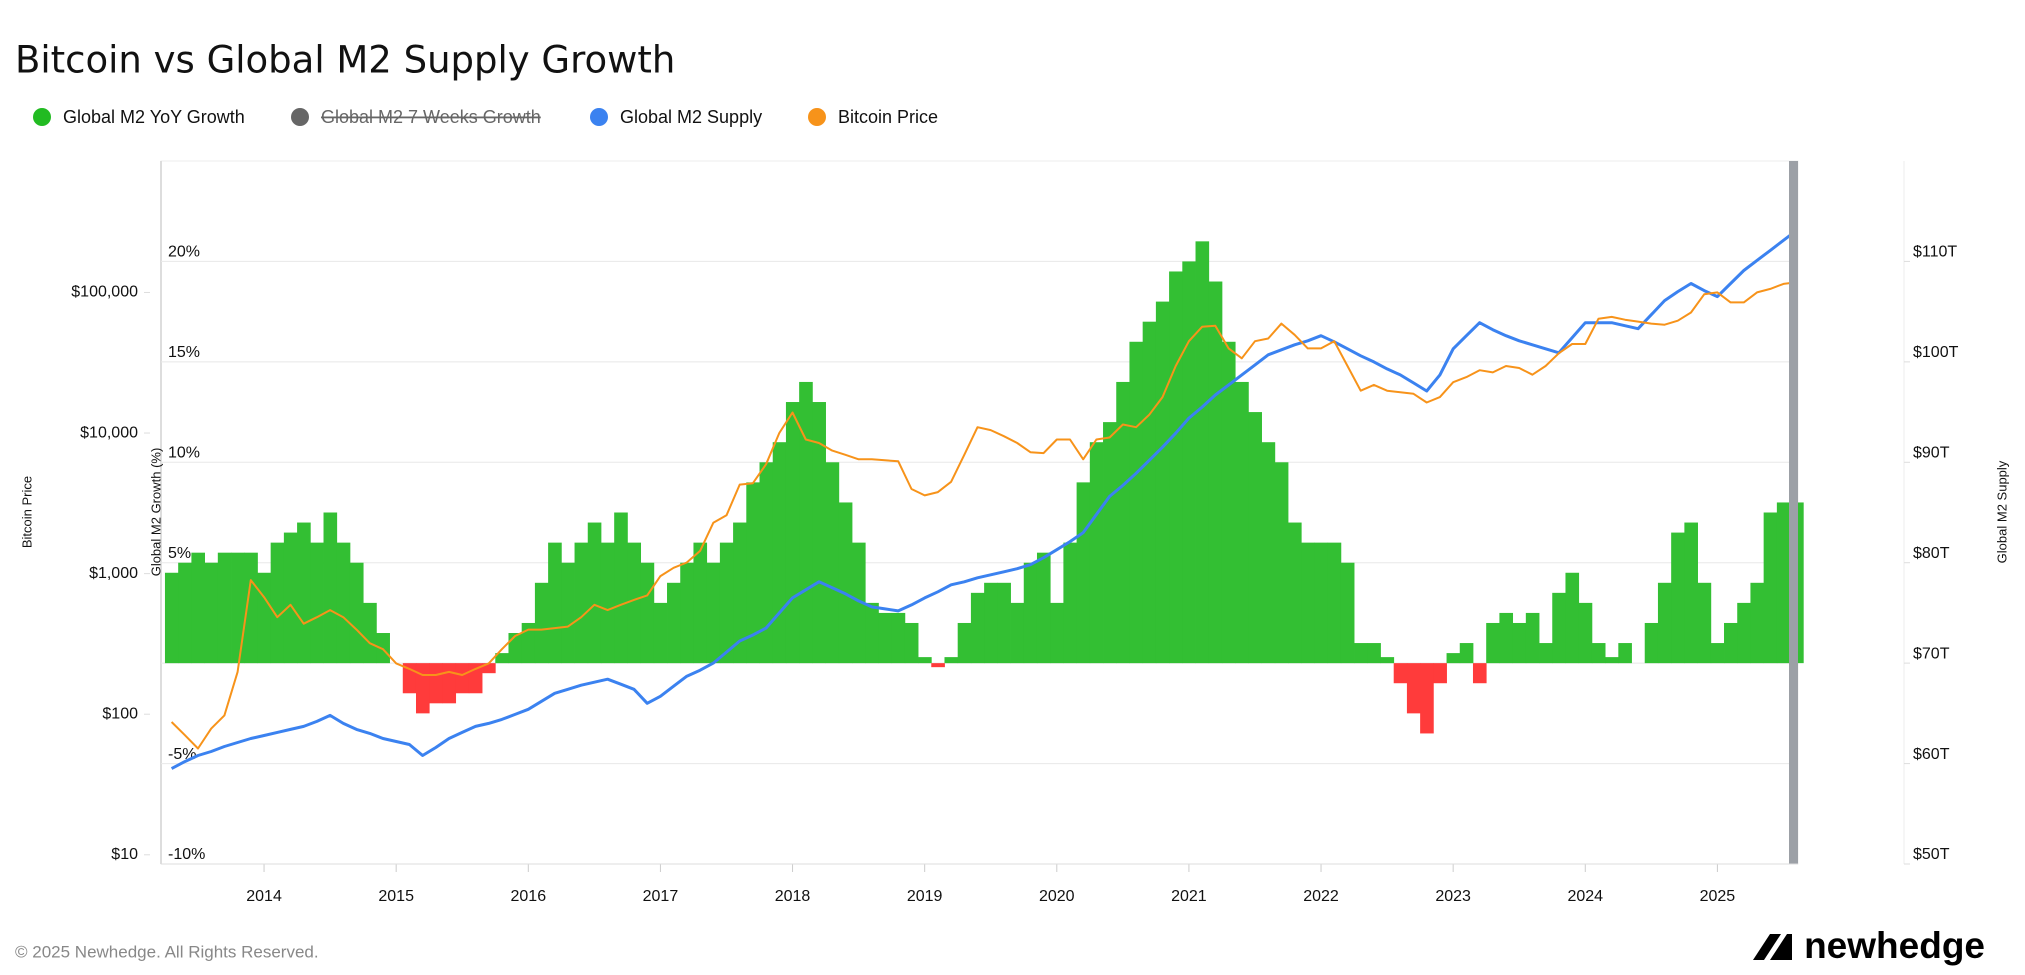 This screenshot has height=975, width=2025. Describe the element at coordinates (155, 512) in the screenshot. I see `y-axis-title: Global M2 Growth (%)` at that location.